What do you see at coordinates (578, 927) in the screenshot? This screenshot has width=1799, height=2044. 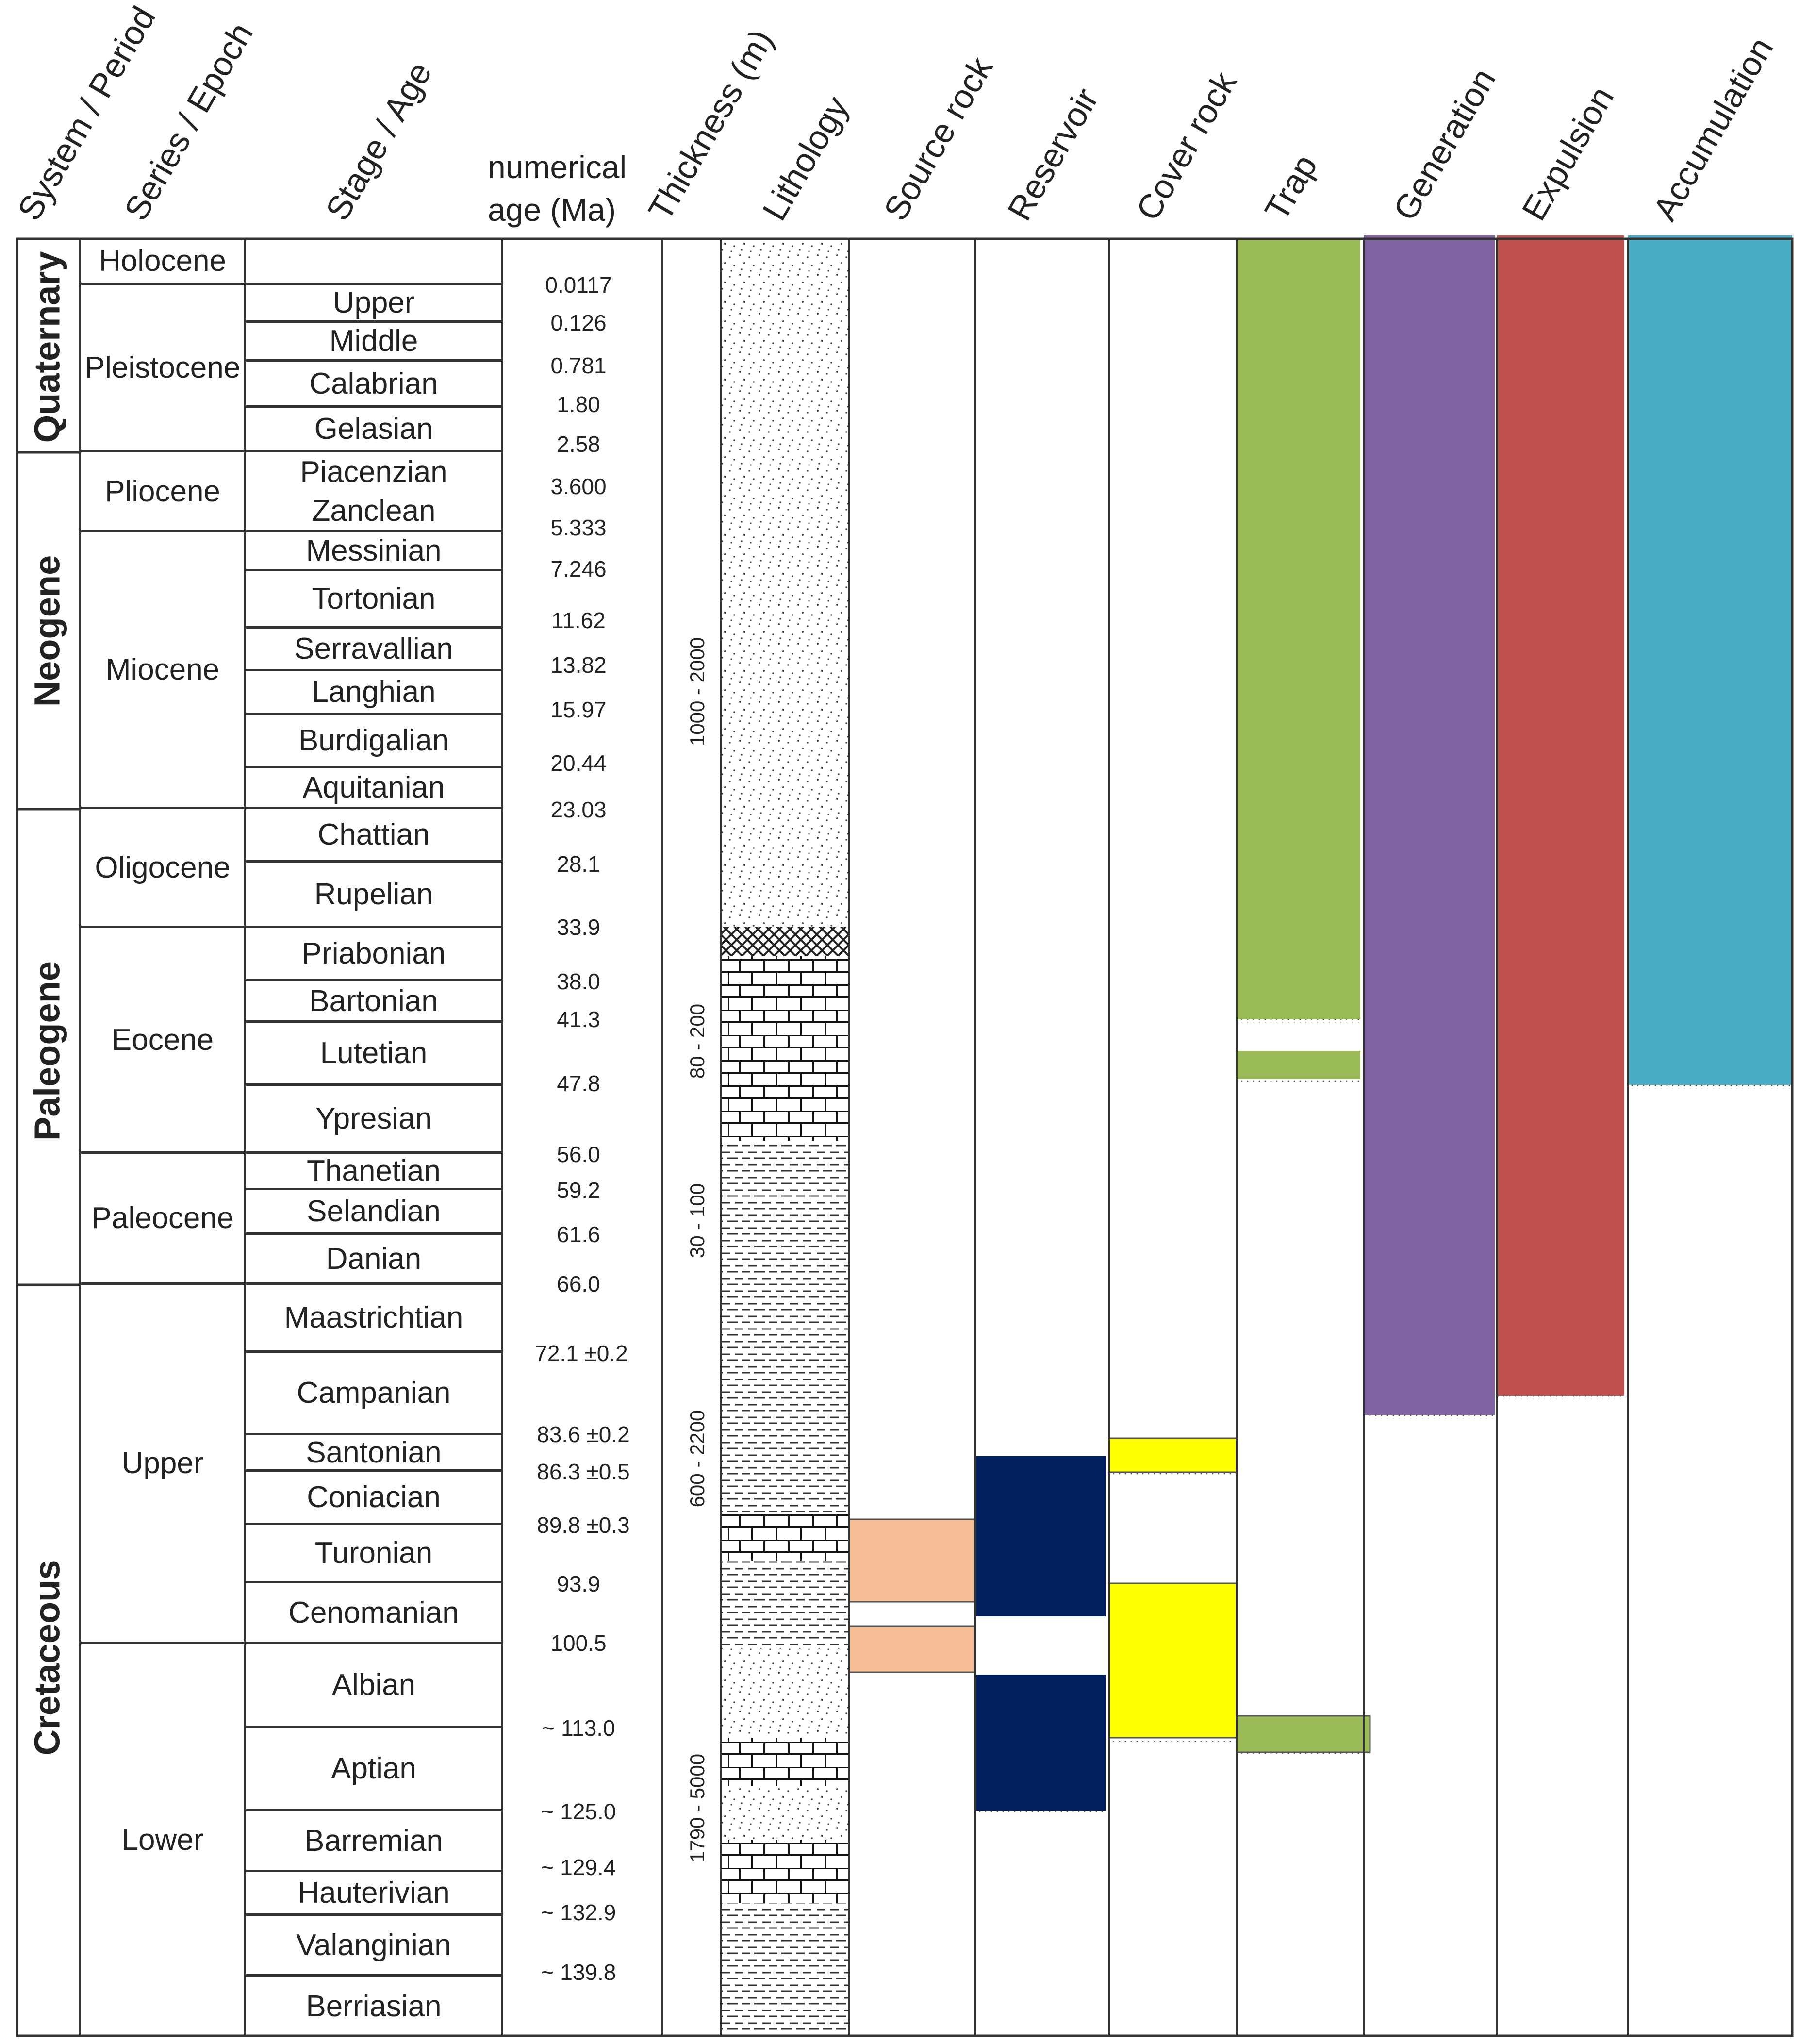 I see `age-label: 33.9` at bounding box center [578, 927].